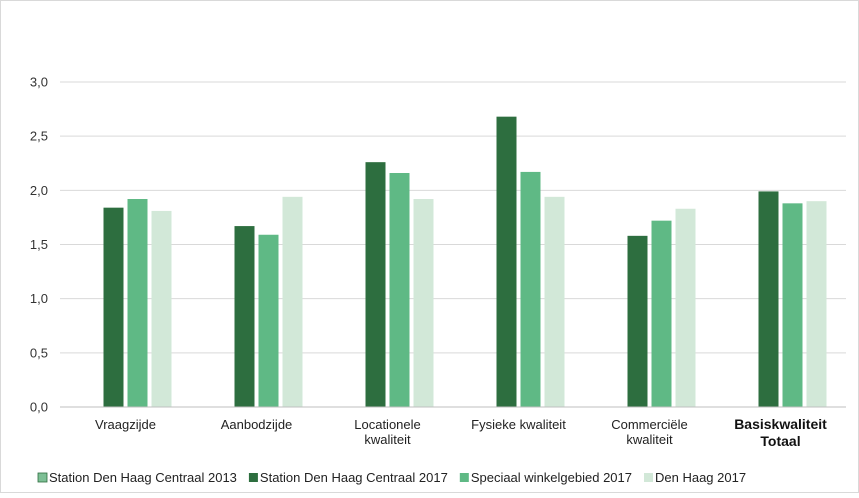  Describe the element at coordinates (39, 352) in the screenshot. I see `y-tick-label: 0,5` at that location.